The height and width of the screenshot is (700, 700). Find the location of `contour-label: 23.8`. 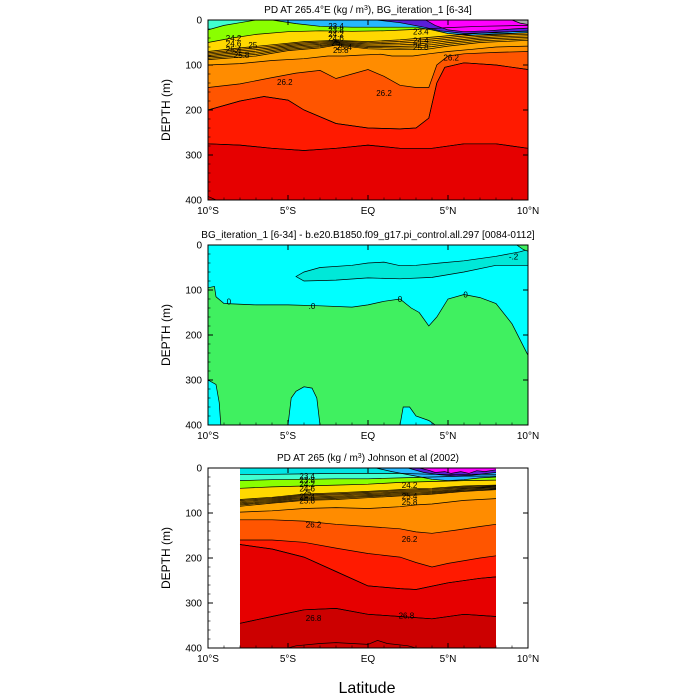

contour-label: 23.8 is located at coordinates (307, 480).